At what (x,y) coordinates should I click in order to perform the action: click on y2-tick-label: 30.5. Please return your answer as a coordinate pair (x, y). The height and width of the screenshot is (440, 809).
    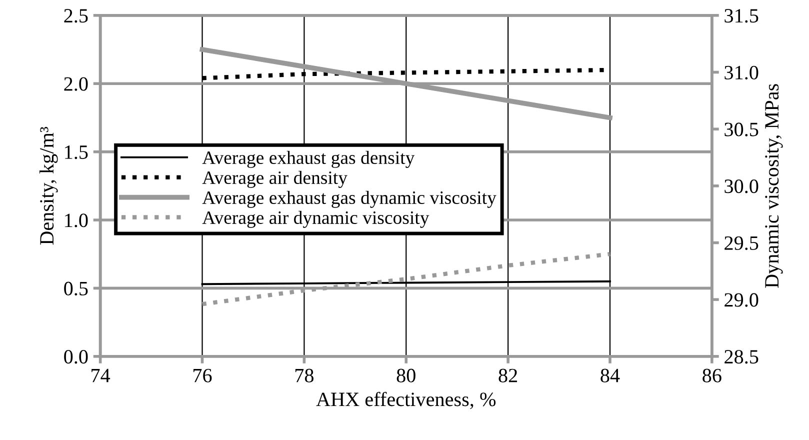
    Looking at the image, I should click on (741, 129).